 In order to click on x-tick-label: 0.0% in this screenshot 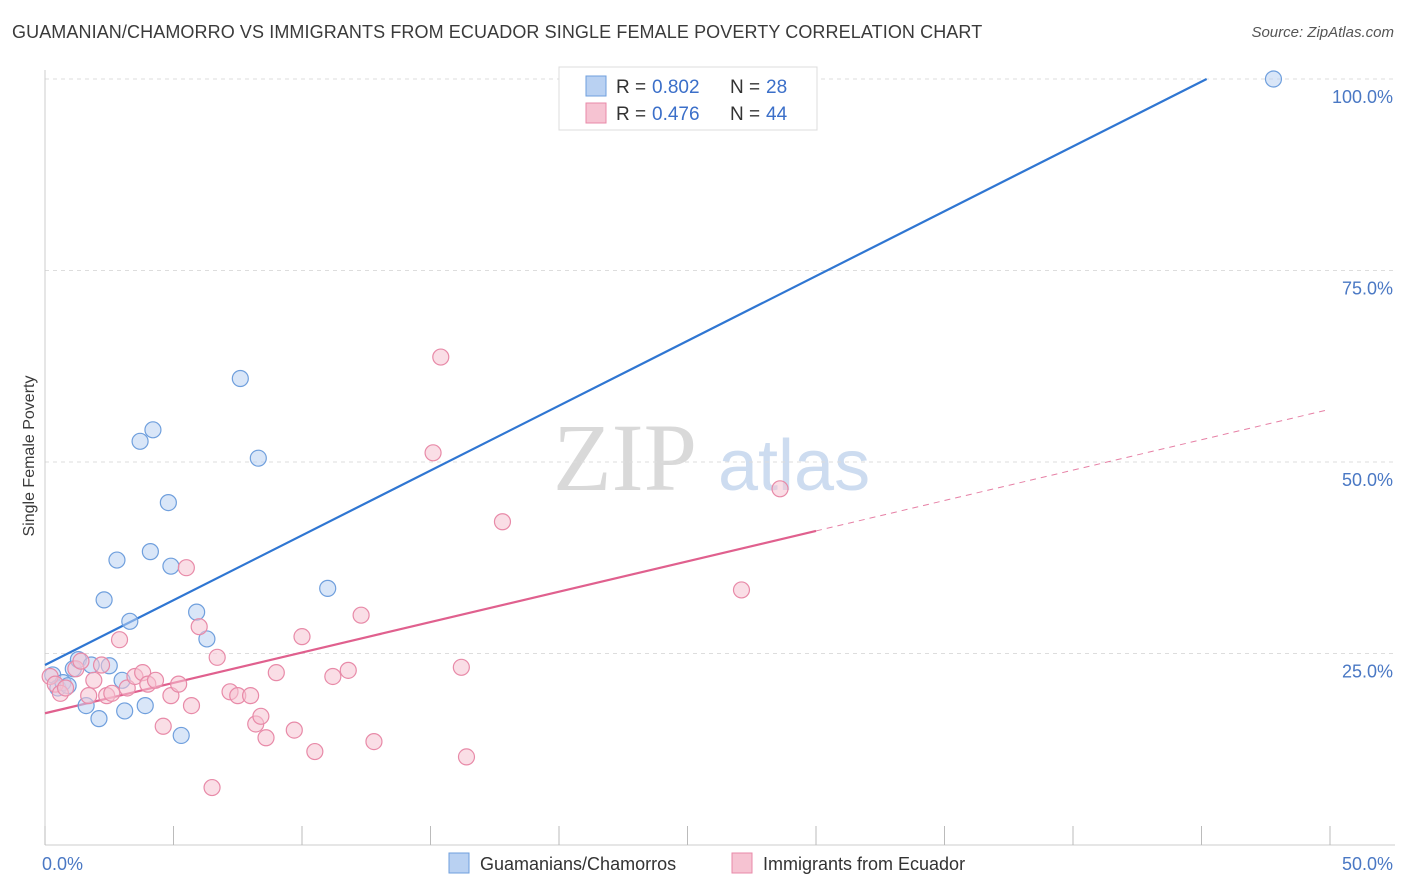, I will do `click(62, 864)`.